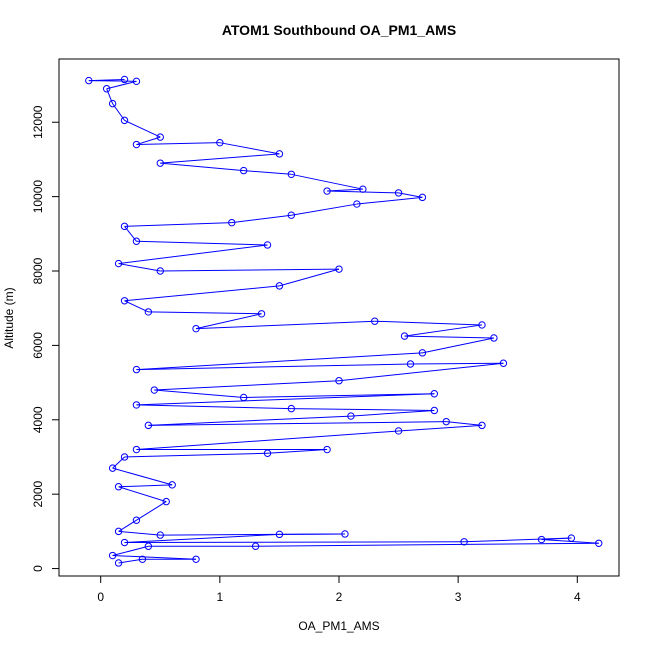 The image size is (650, 650). What do you see at coordinates (577, 597) in the screenshot?
I see `x-tick-label: 4` at bounding box center [577, 597].